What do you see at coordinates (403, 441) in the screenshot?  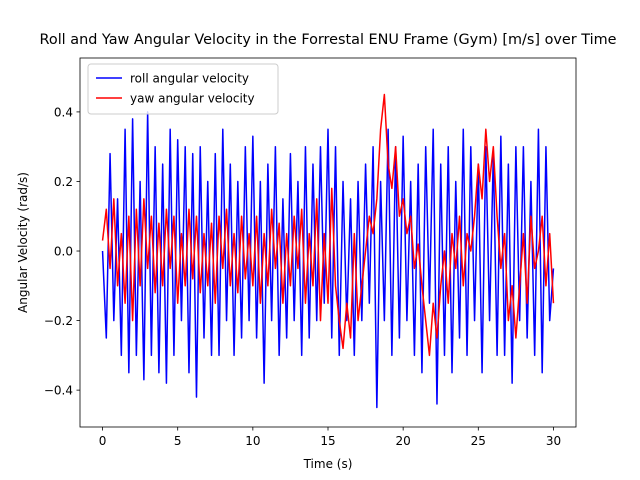 I see `x-tick-label: 20` at bounding box center [403, 441].